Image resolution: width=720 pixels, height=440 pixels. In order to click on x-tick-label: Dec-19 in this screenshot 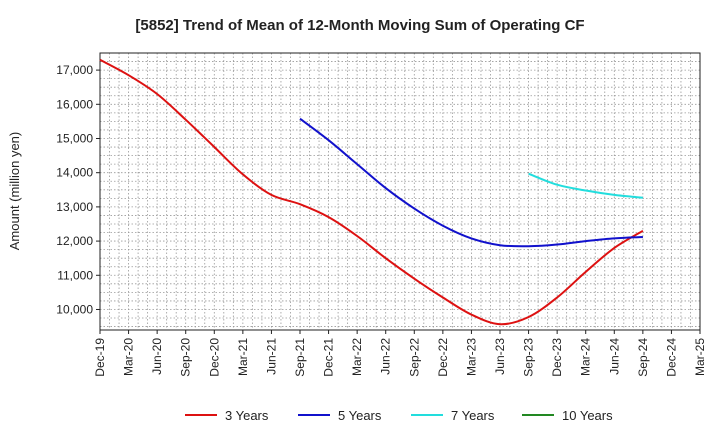, I will do `click(100, 357)`.